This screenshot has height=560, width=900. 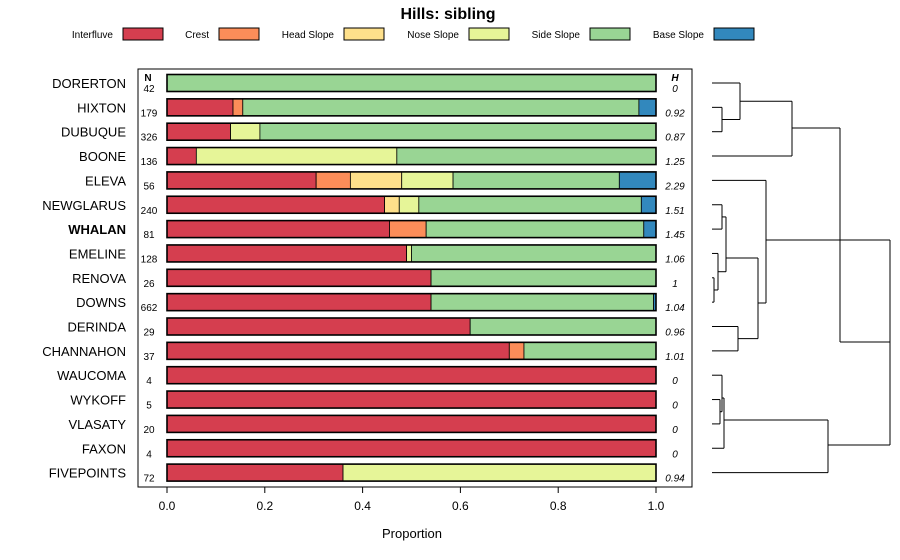 What do you see at coordinates (675, 284) in the screenshot?
I see `h-value: 1` at bounding box center [675, 284].